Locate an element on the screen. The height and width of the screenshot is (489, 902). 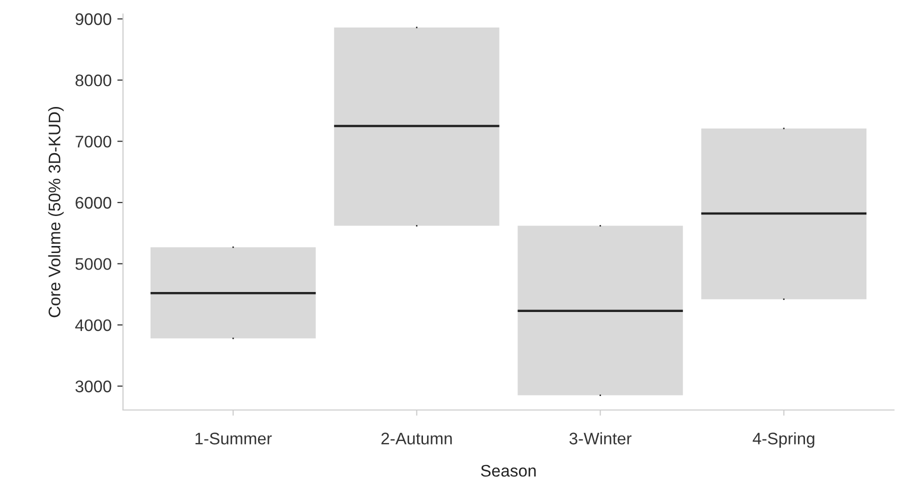
y-tick-label: 8000 is located at coordinates (94, 80).